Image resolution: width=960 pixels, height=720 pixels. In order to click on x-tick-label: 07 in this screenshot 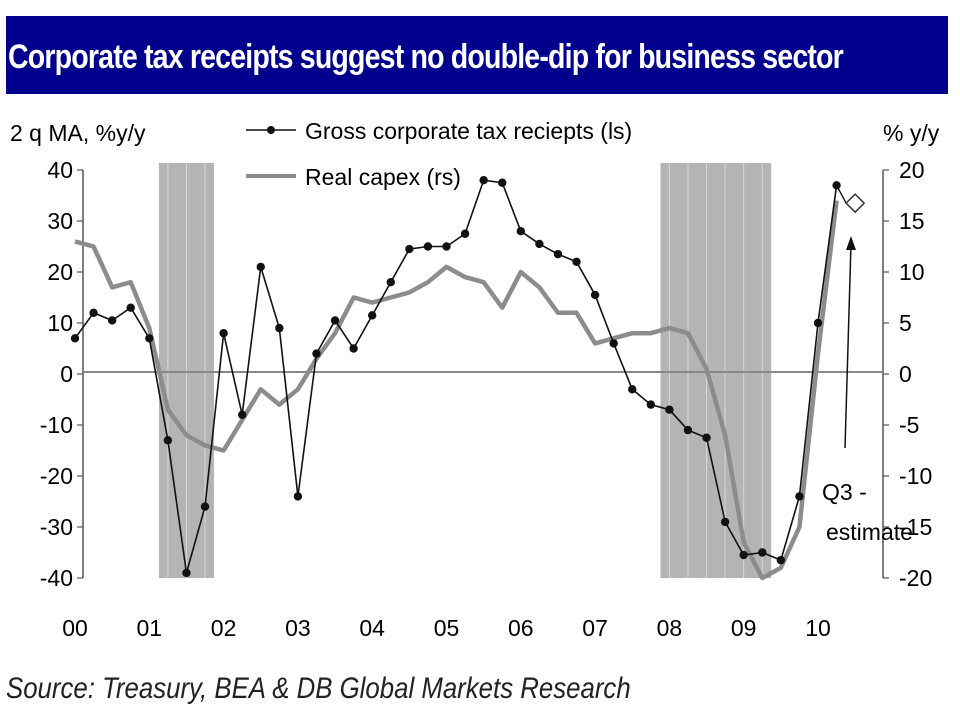, I will do `click(595, 628)`.